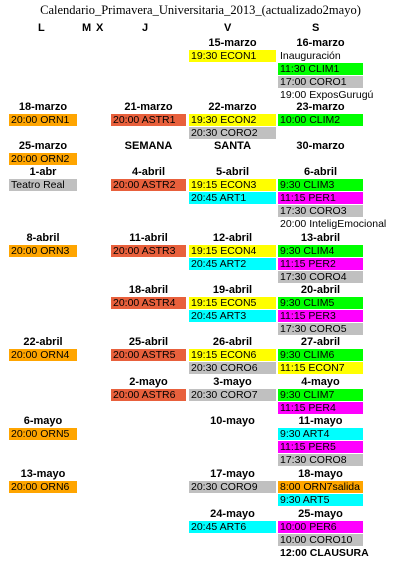 Image resolution: width=401 pixels, height=564 pixels. I want to click on date-label: 25-marzo, so click(43, 146).